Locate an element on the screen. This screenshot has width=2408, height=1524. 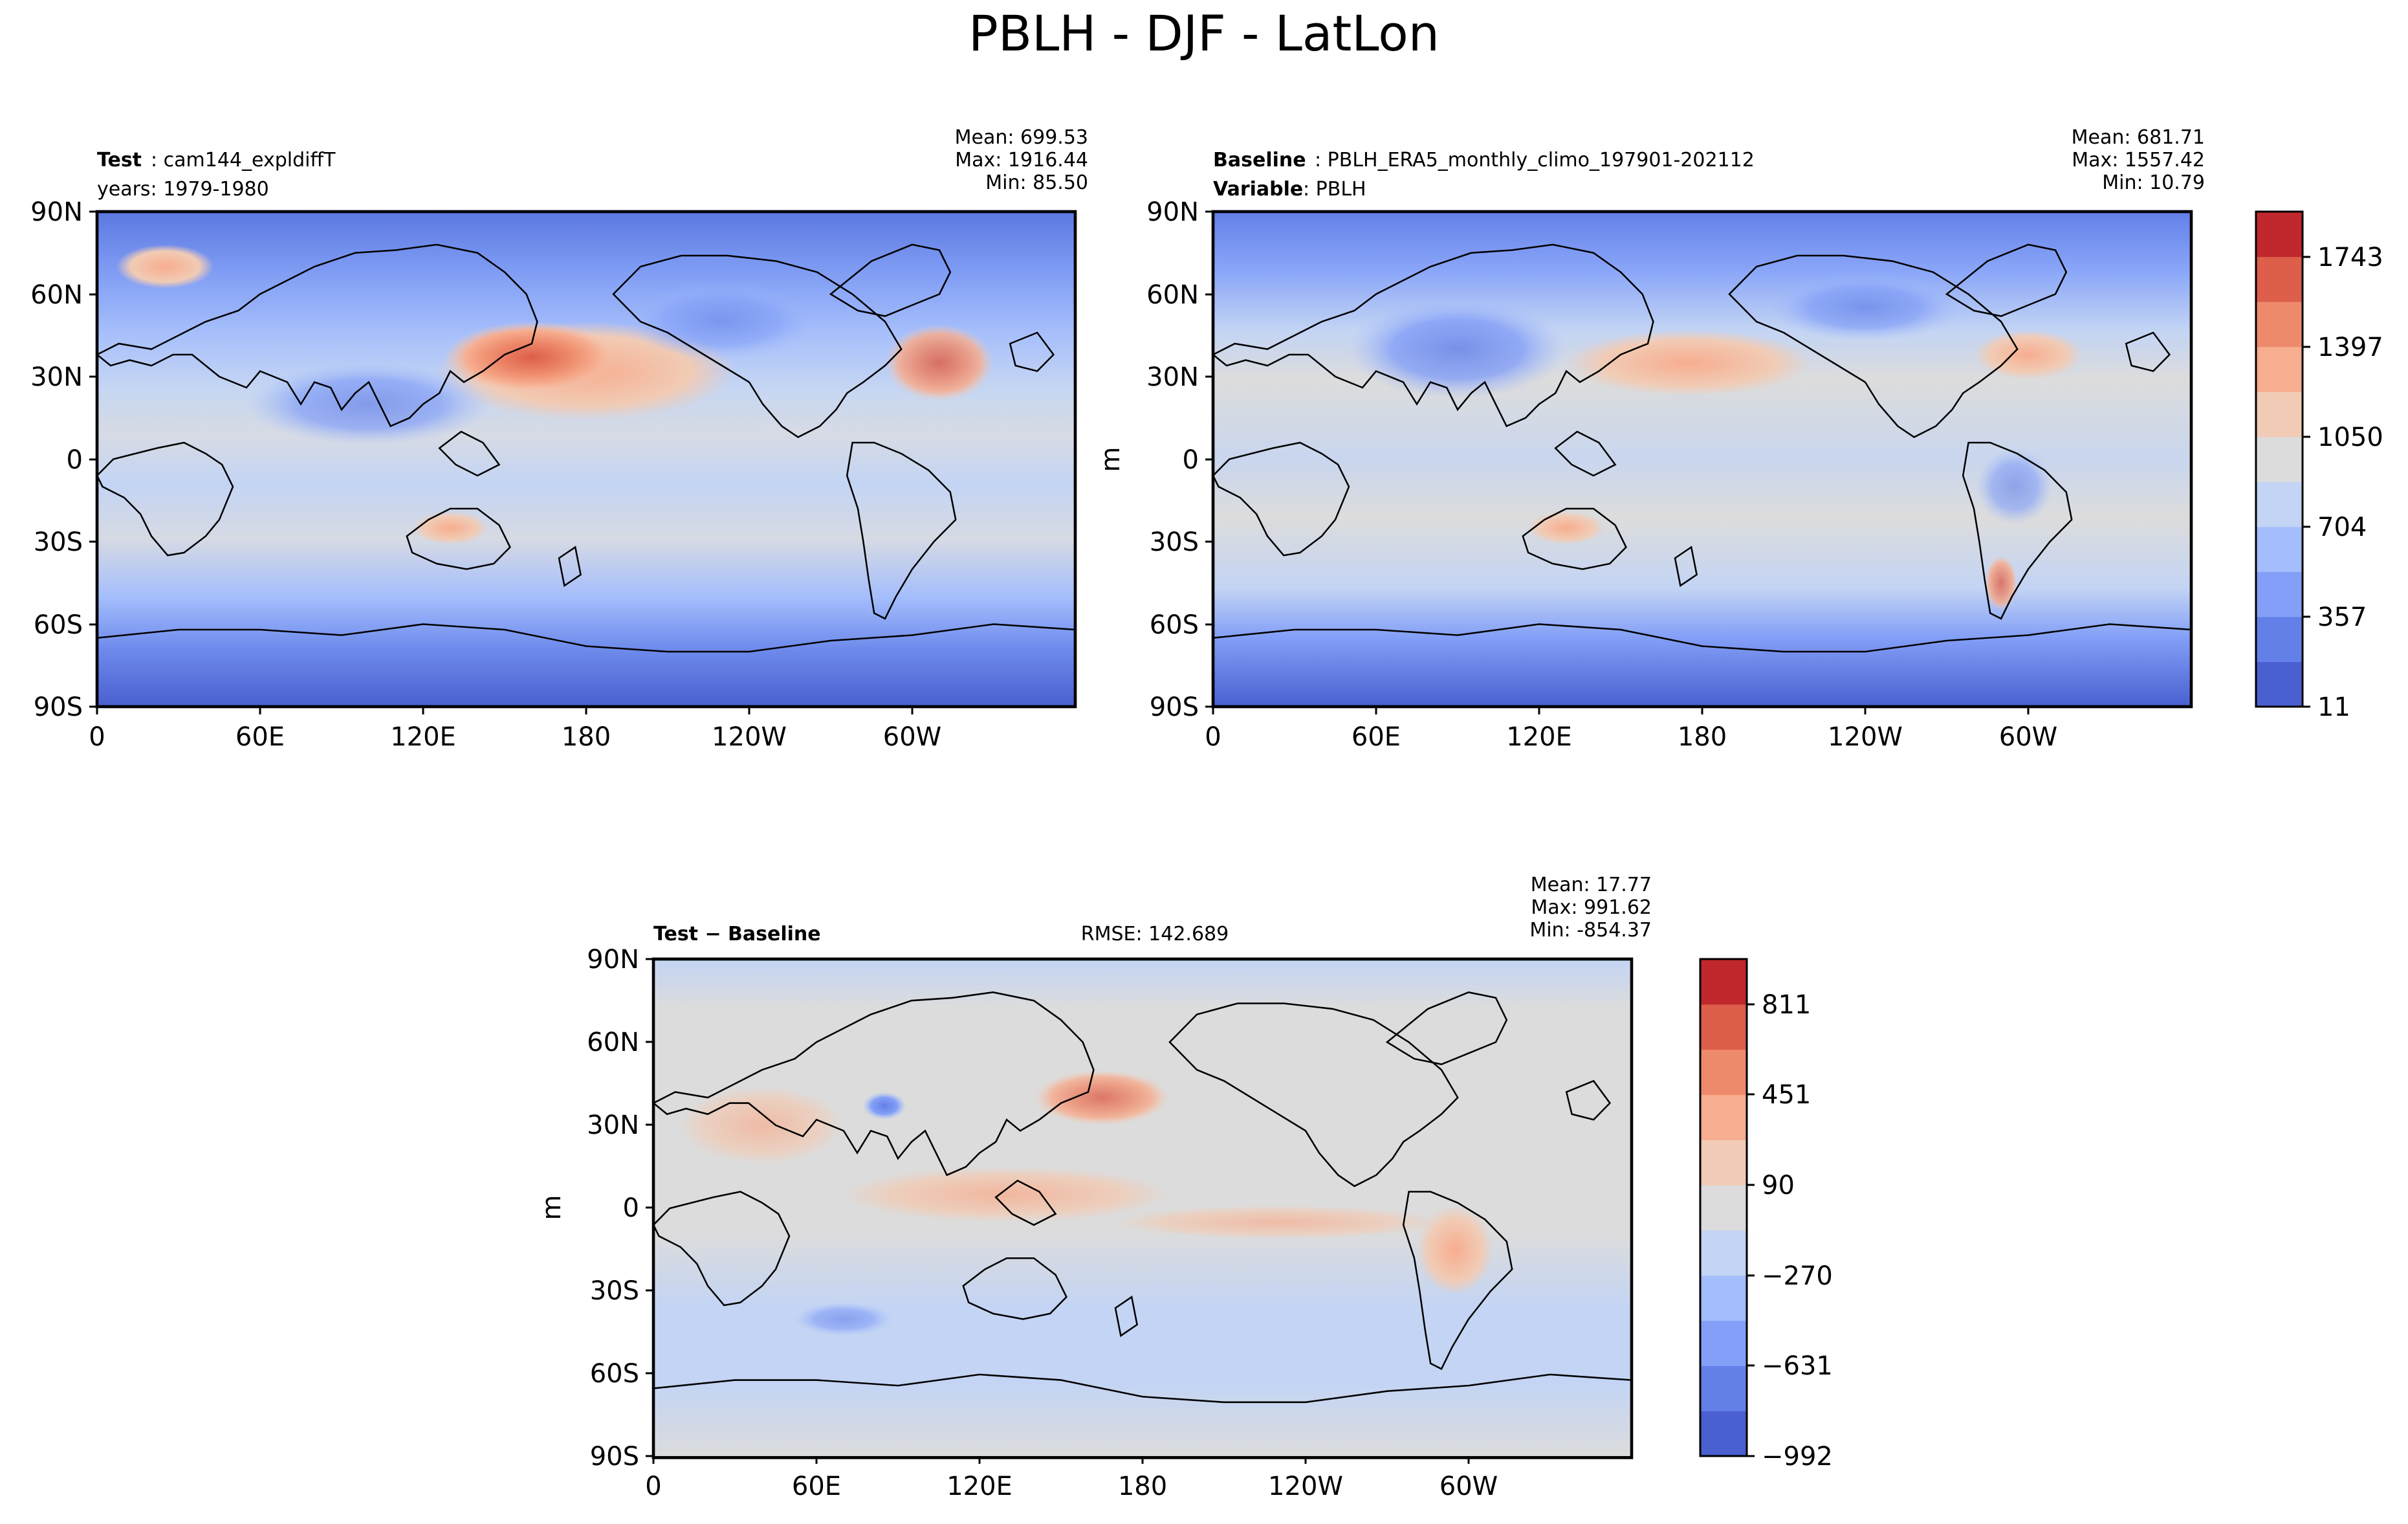
baseline-ytick-label: 30S is located at coordinates (1174, 542).